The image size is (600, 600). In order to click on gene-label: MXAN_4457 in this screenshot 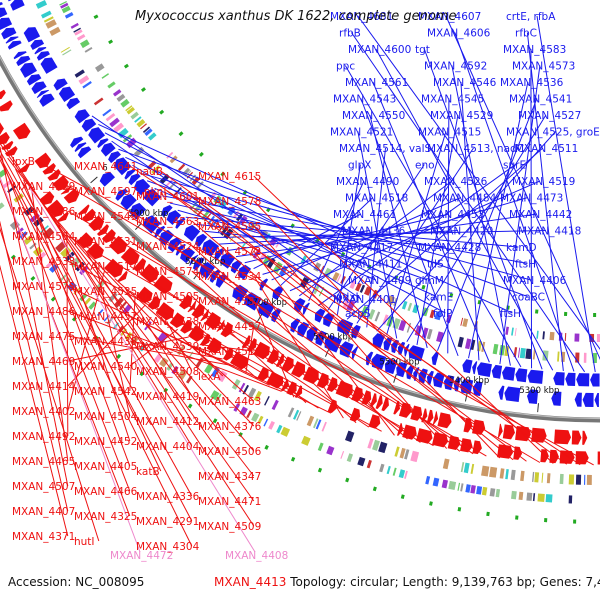, I will do `click(105, 317)`.